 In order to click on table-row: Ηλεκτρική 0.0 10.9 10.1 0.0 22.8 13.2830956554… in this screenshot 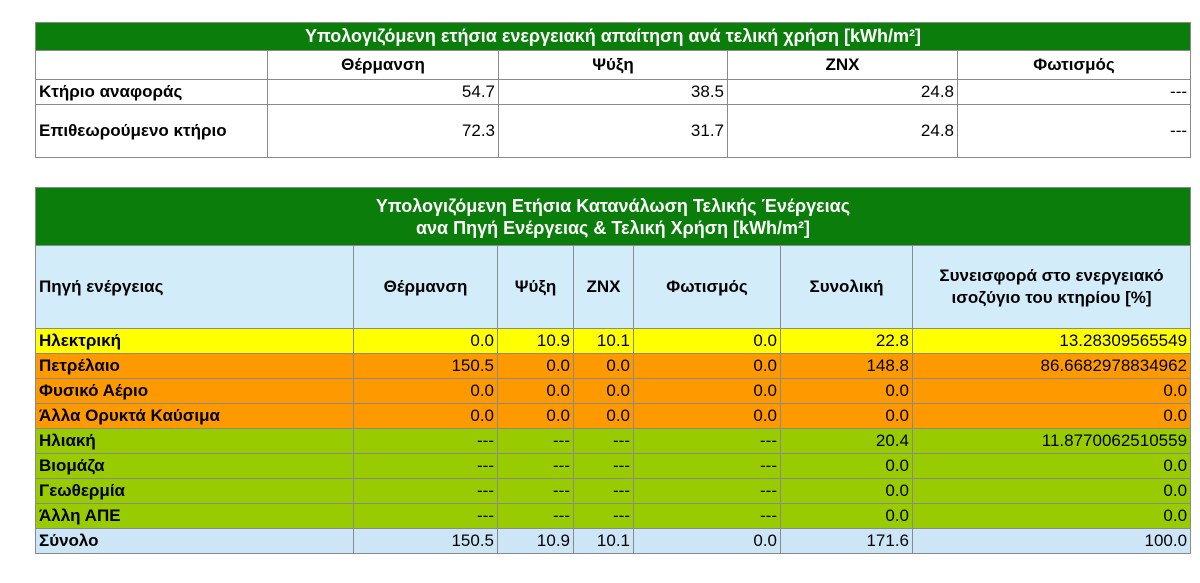, I will do `click(613, 341)`.